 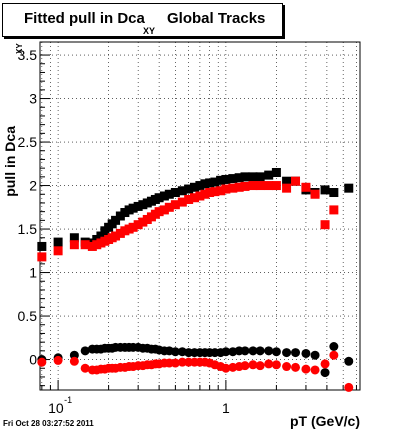 What do you see at coordinates (48, 423) in the screenshot?
I see `timestamp-footer: Fri Oct 28 03:27:52 2011` at bounding box center [48, 423].